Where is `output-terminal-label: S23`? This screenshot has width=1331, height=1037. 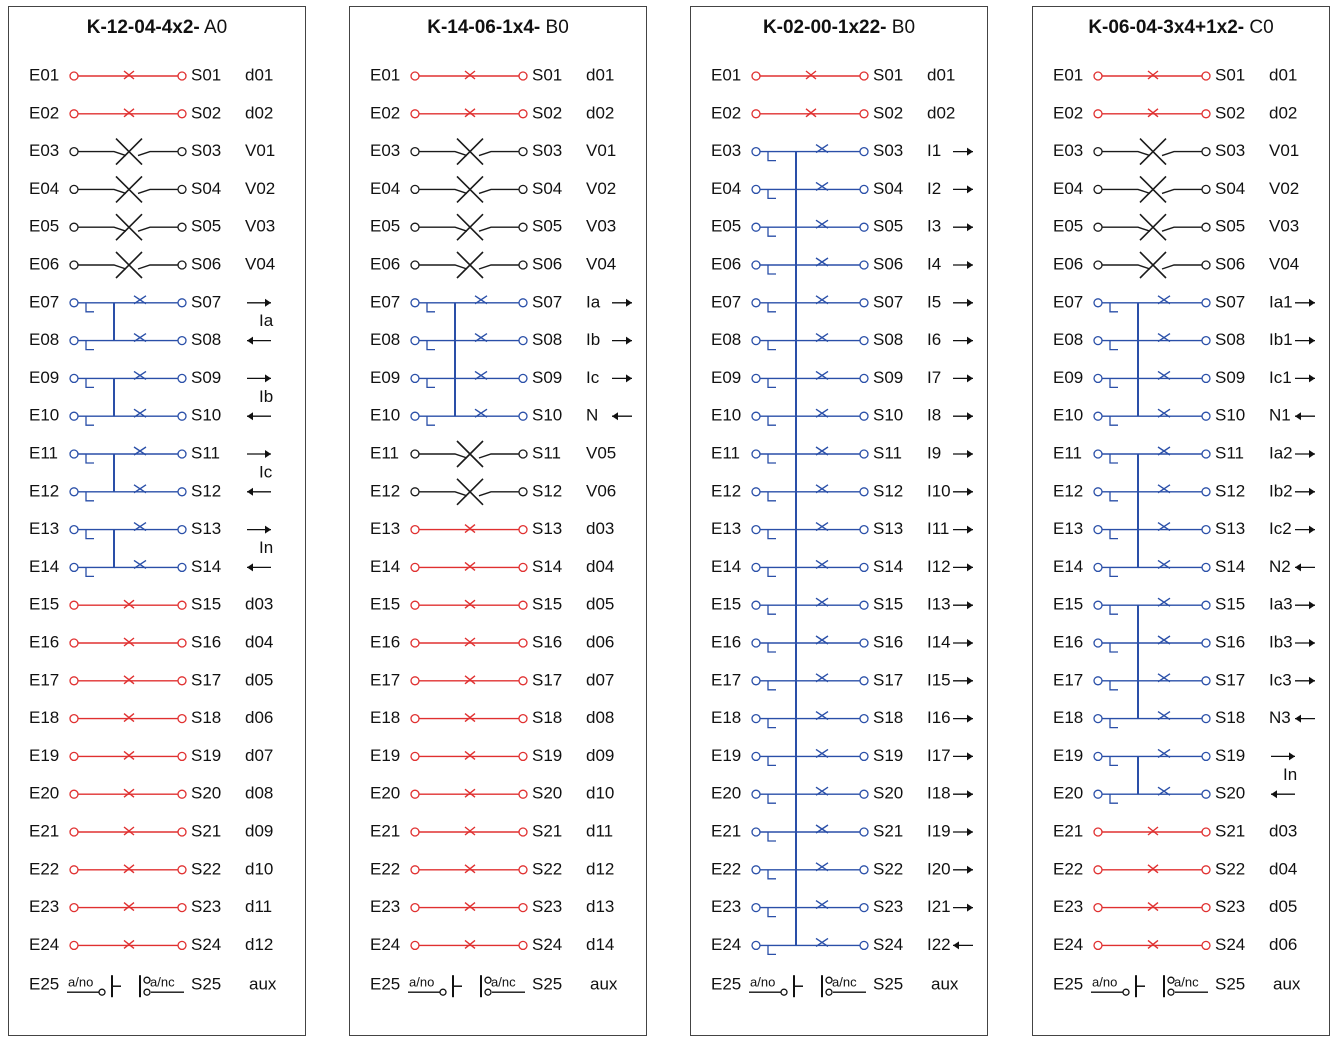
output-terminal-label: S23 is located at coordinates (888, 906).